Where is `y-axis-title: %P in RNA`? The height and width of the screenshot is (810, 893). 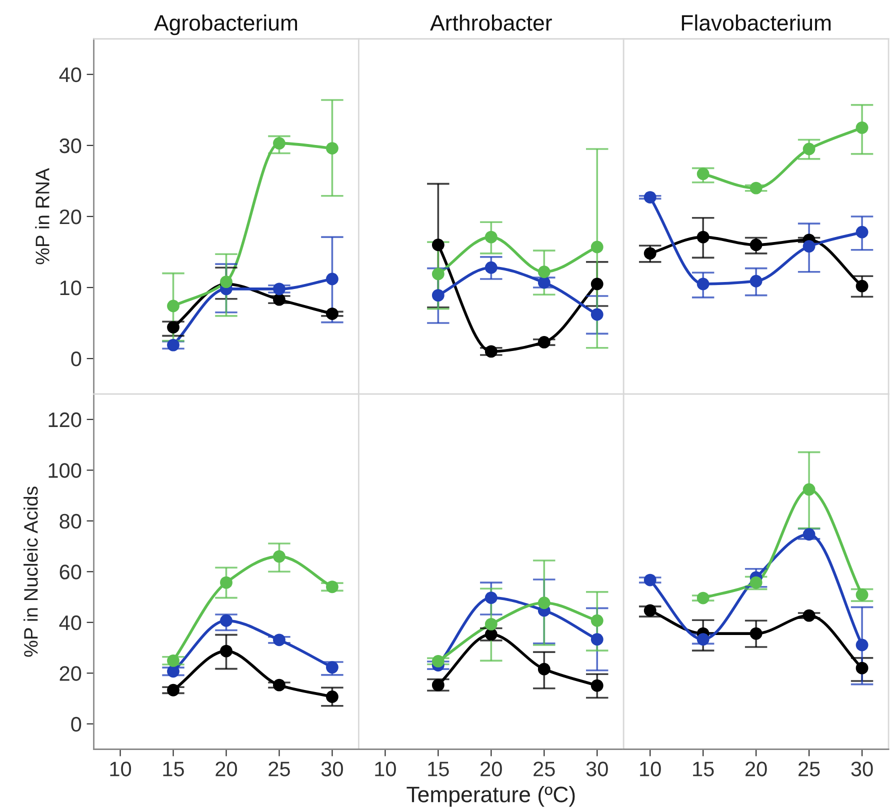 y-axis-title: %P in RNA is located at coordinates (42, 216).